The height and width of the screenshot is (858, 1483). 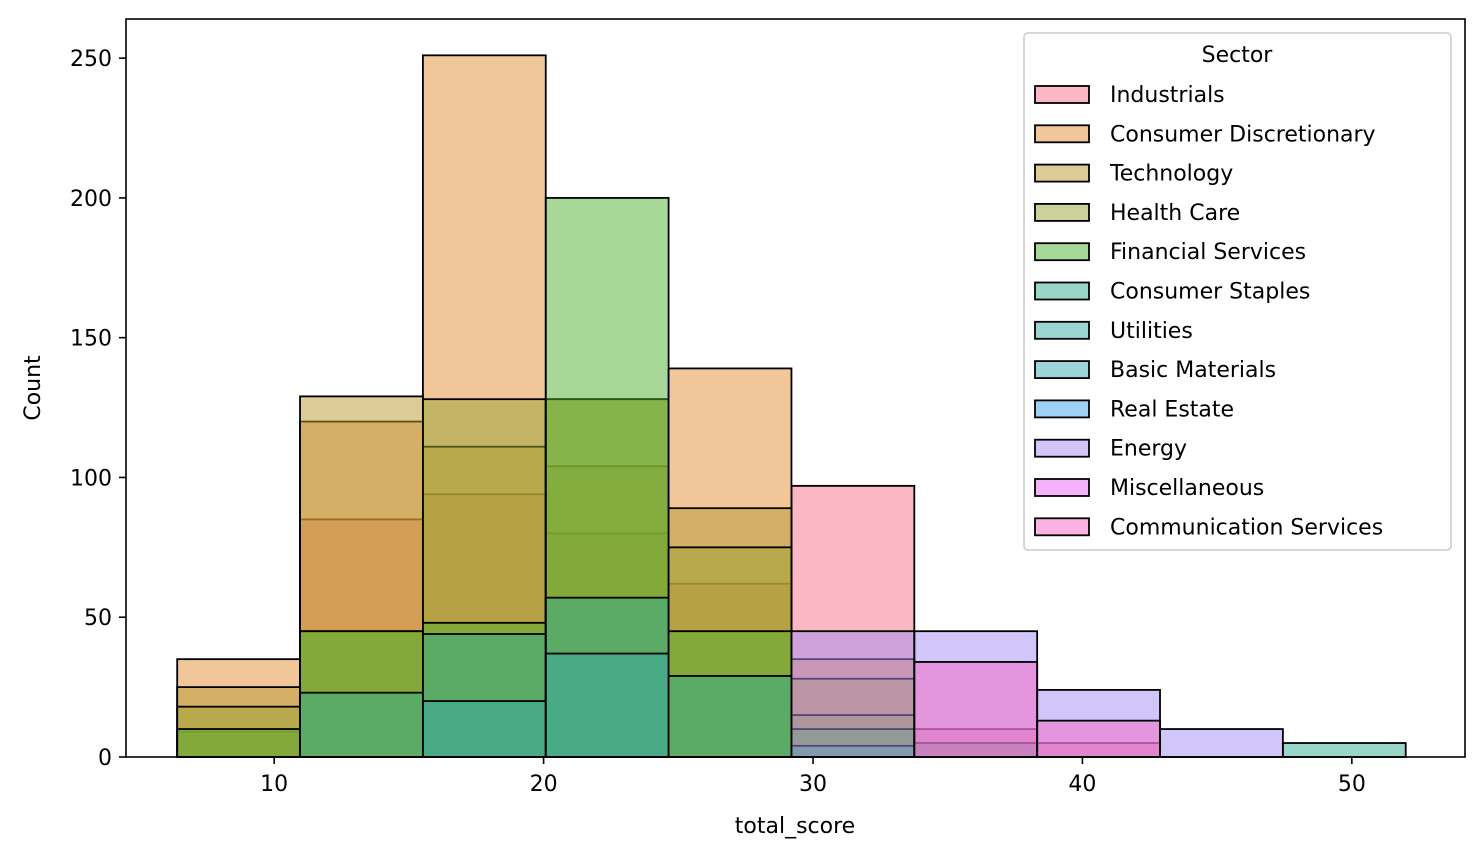 What do you see at coordinates (1148, 449) in the screenshot?
I see `legend-label: Energy` at bounding box center [1148, 449].